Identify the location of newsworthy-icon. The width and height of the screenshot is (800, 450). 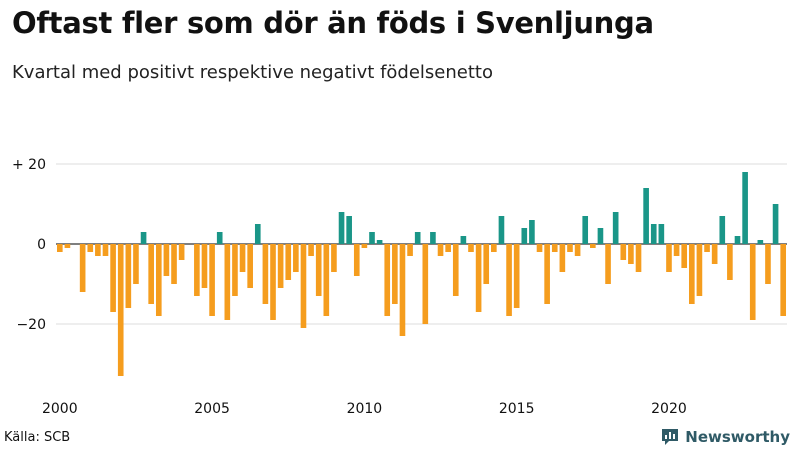
(670, 437).